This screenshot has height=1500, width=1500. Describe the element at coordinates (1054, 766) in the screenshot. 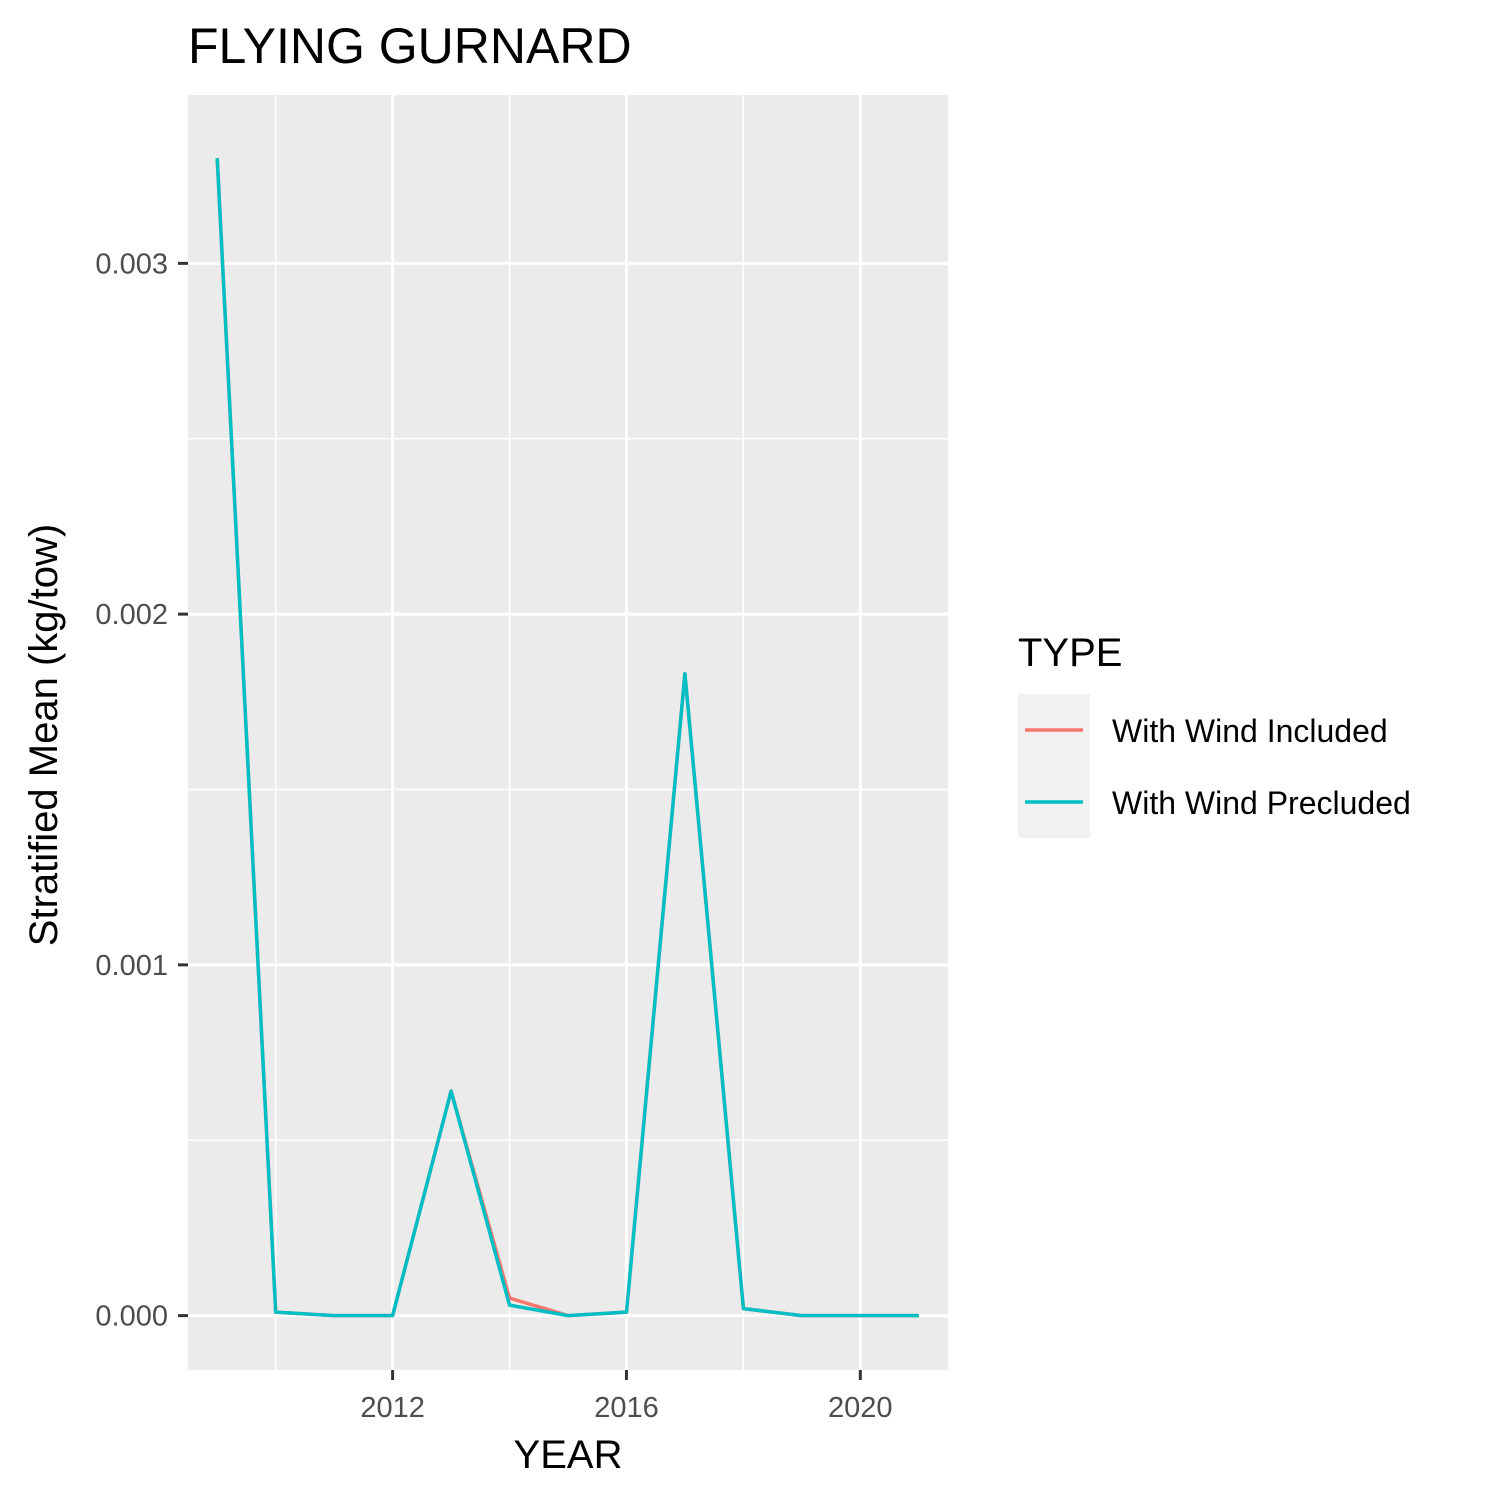

I see `legend-key-background` at that location.